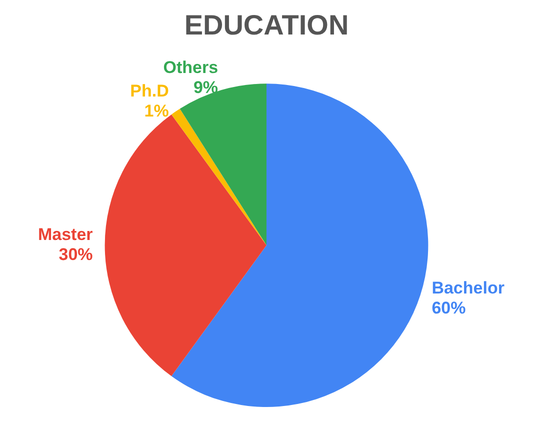  I want to click on slice-label: Bachelor, so click(468, 288).